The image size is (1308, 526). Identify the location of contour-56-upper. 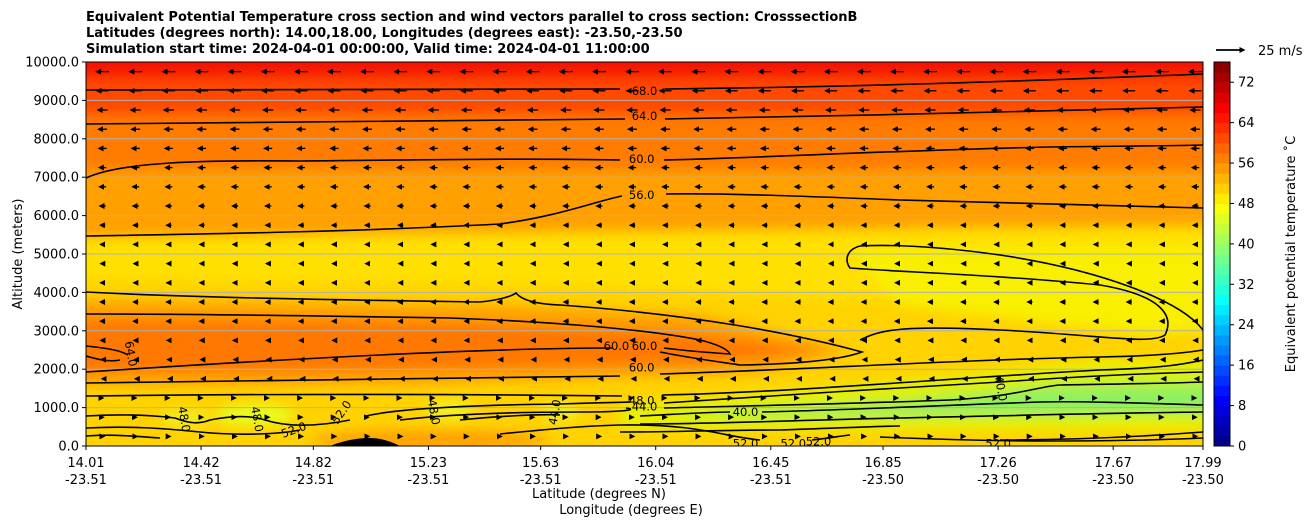
(644, 215).